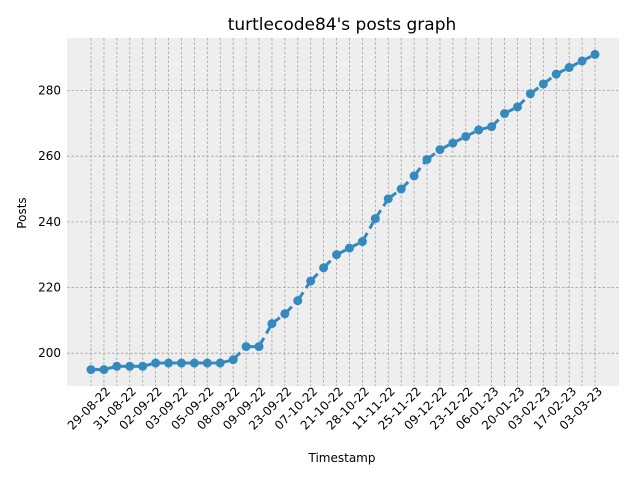  I want to click on y-tick-label: 280, so click(49, 91).